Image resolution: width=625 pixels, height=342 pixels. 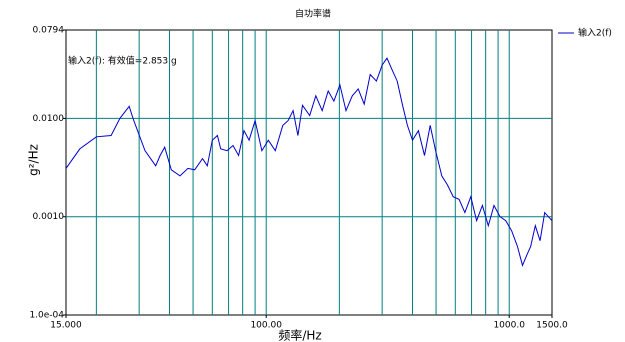 I want to click on y-tick-label: 1.0e-04, so click(x=46, y=316).